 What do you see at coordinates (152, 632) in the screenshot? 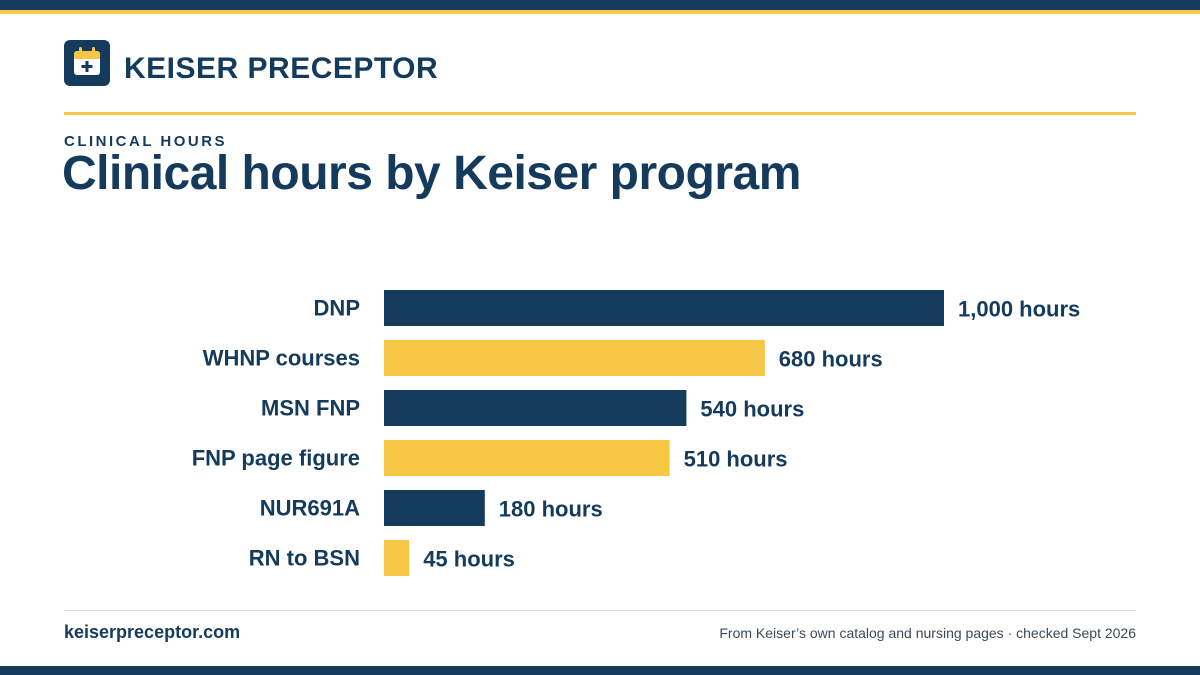
I see `site-url: keiserpreceptor.com` at bounding box center [152, 632].